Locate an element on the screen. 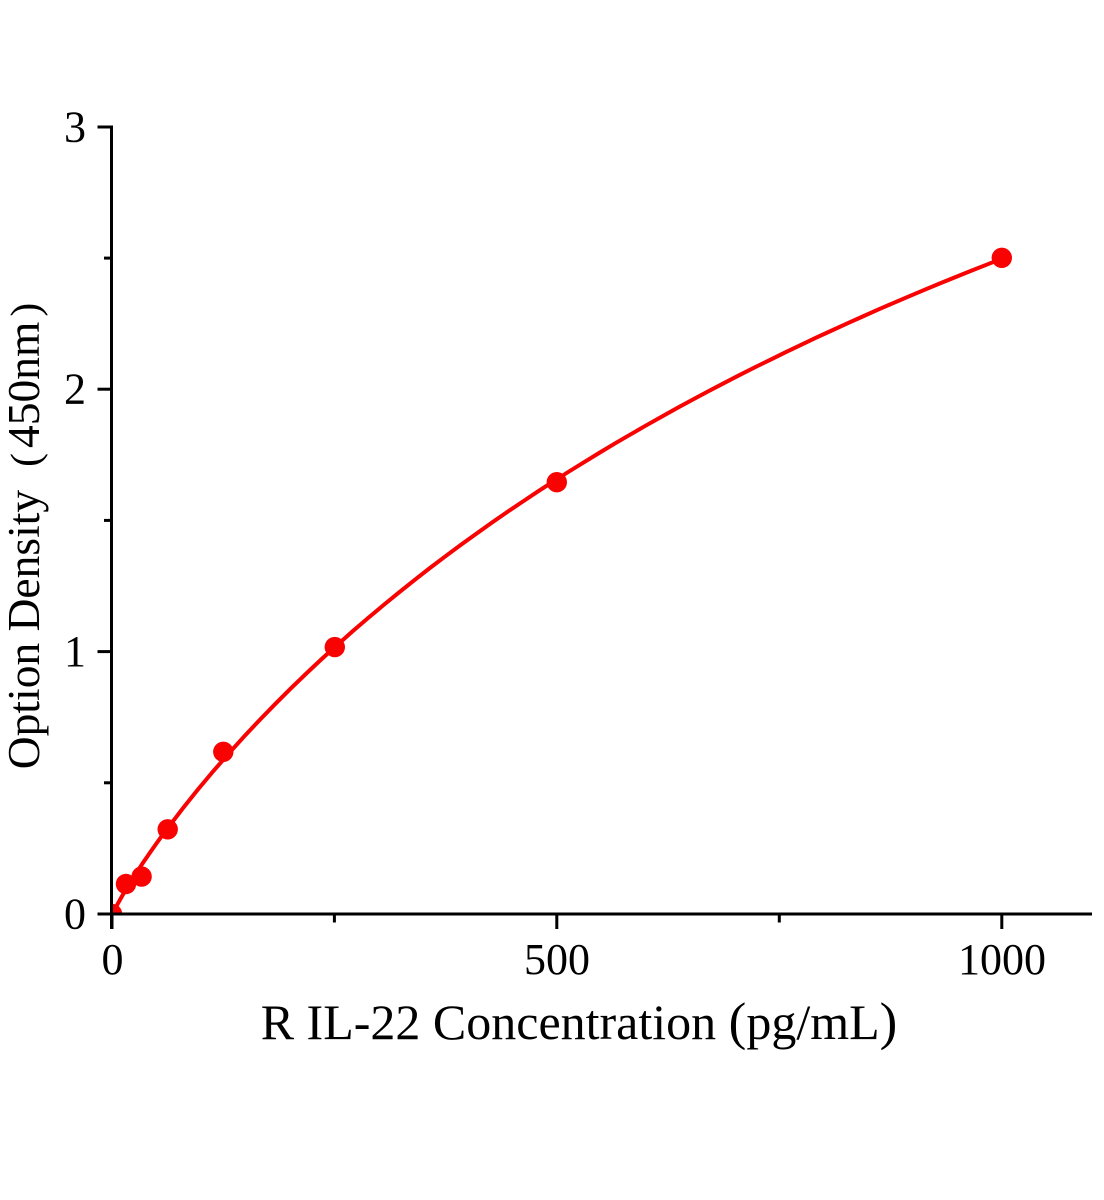  svg-text: Option Density(450nm) is located at coordinates (24, 536).